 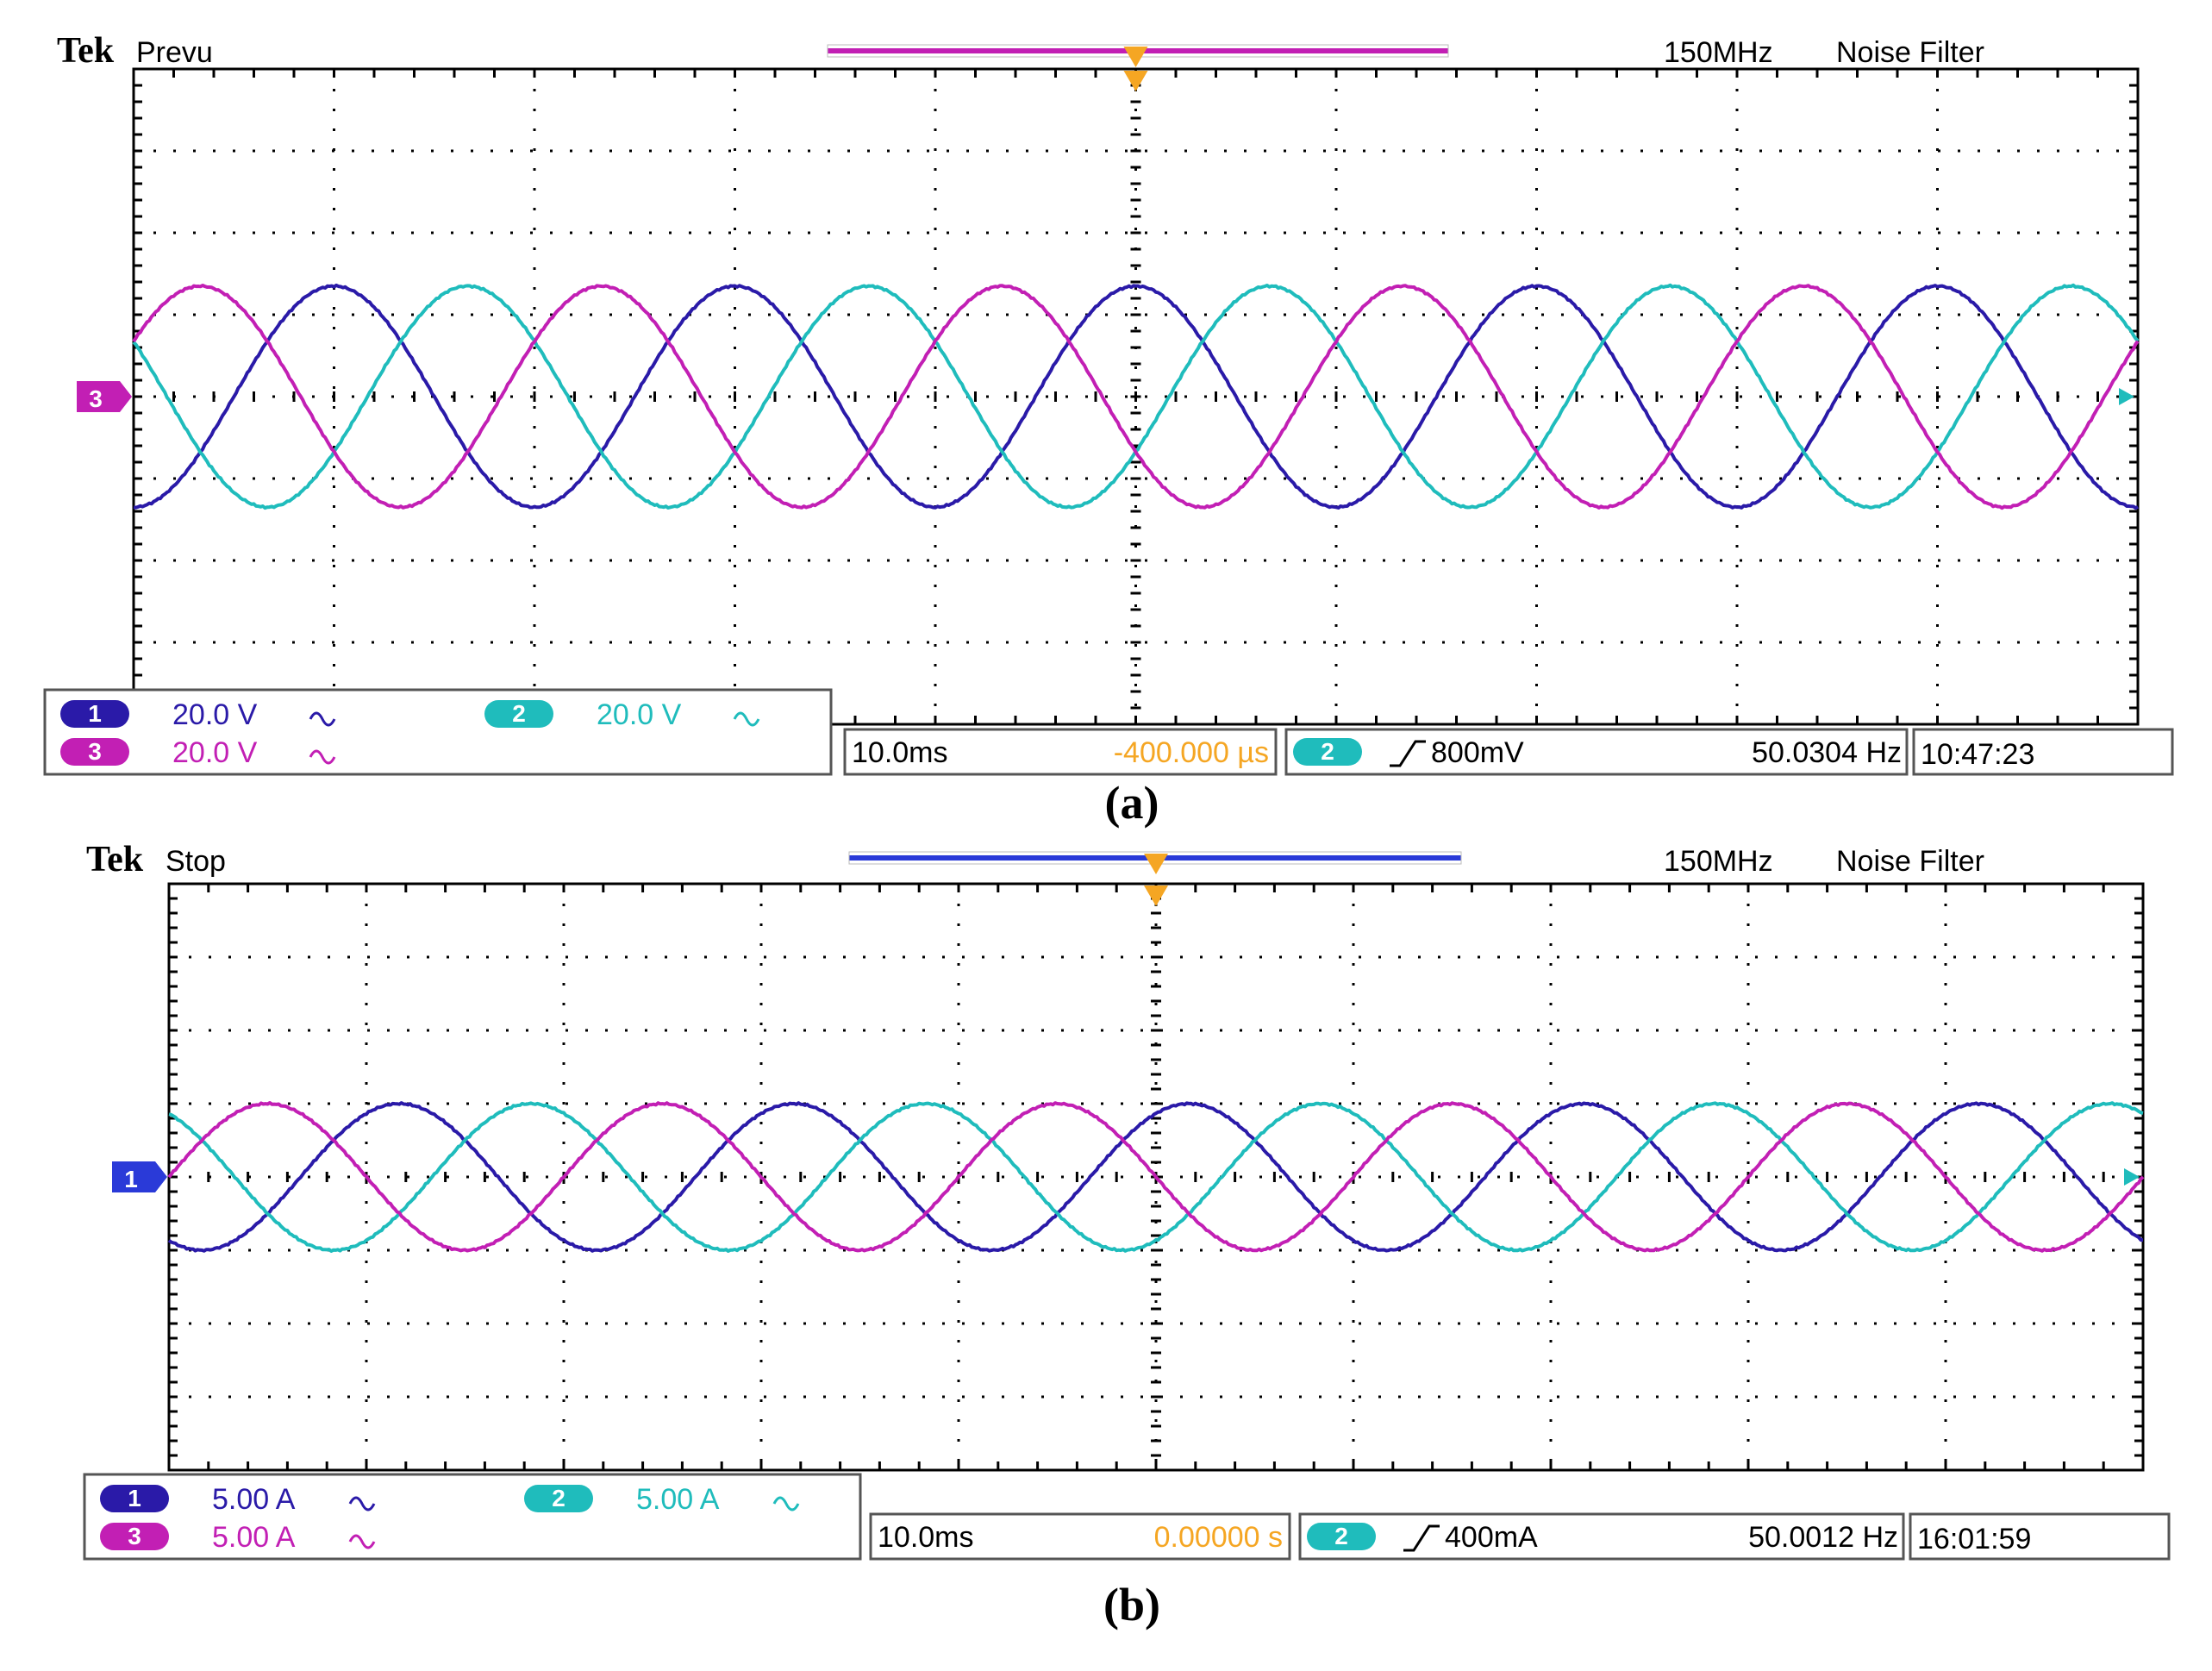 I want to click on channel-scale-1: 20.0 V, so click(x=215, y=714).